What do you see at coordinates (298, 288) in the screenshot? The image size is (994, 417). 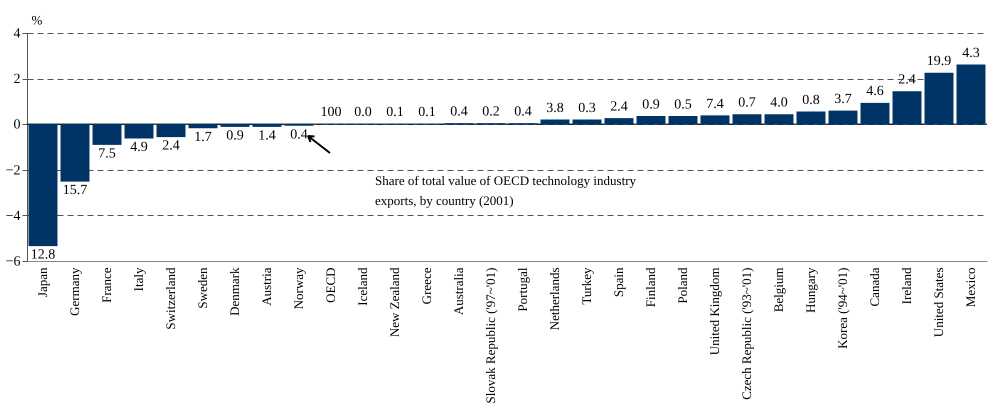 I see `x-tick-label: Norway` at bounding box center [298, 288].